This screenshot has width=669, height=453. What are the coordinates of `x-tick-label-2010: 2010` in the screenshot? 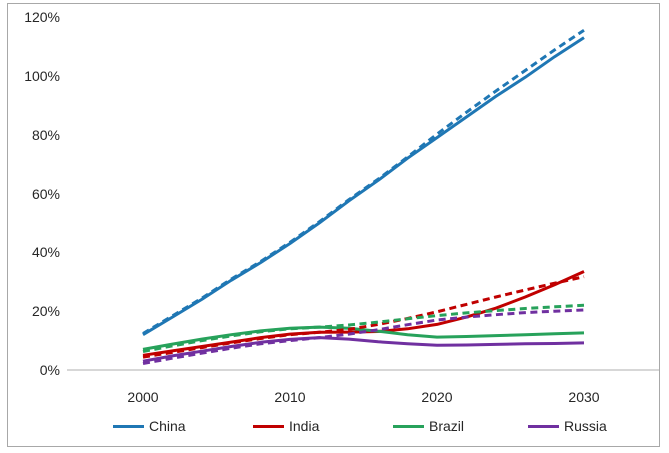 It's located at (290, 397).